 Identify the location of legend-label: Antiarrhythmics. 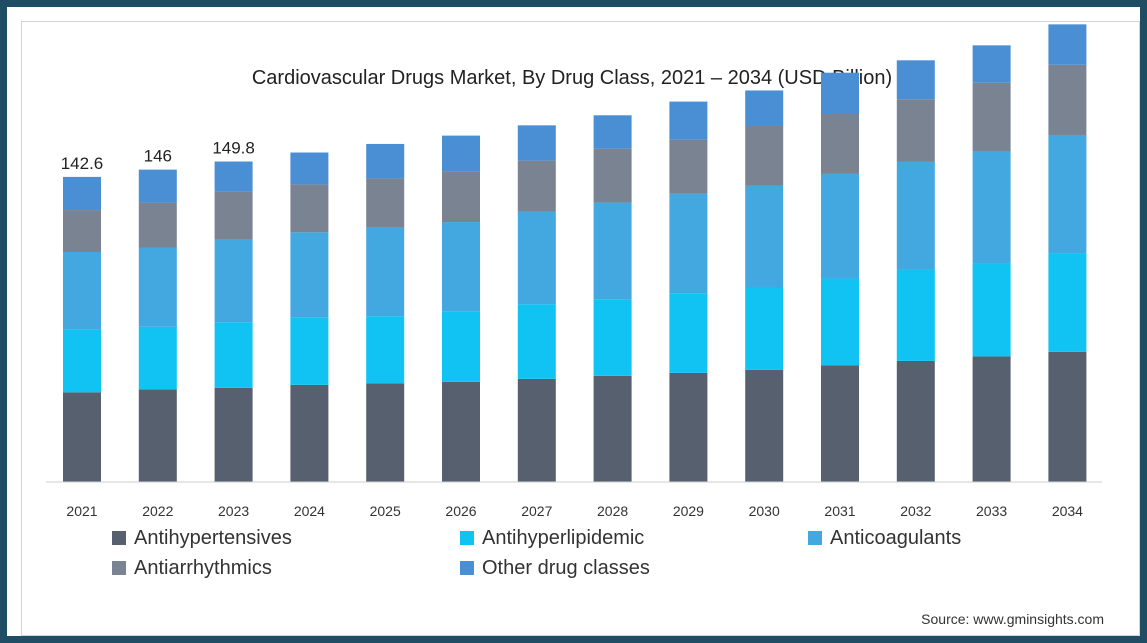
(203, 568).